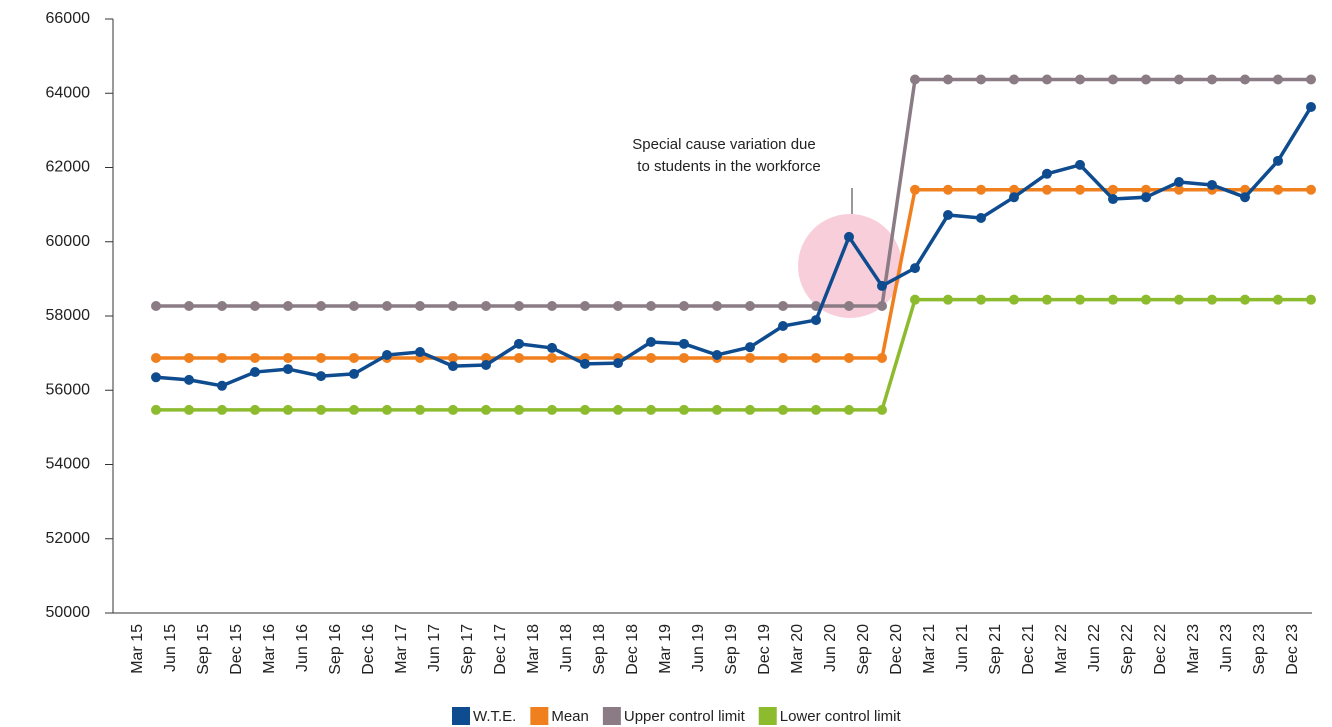 The width and height of the screenshot is (1332, 727). I want to click on x-tick-label: Sep 20, so click(863, 649).